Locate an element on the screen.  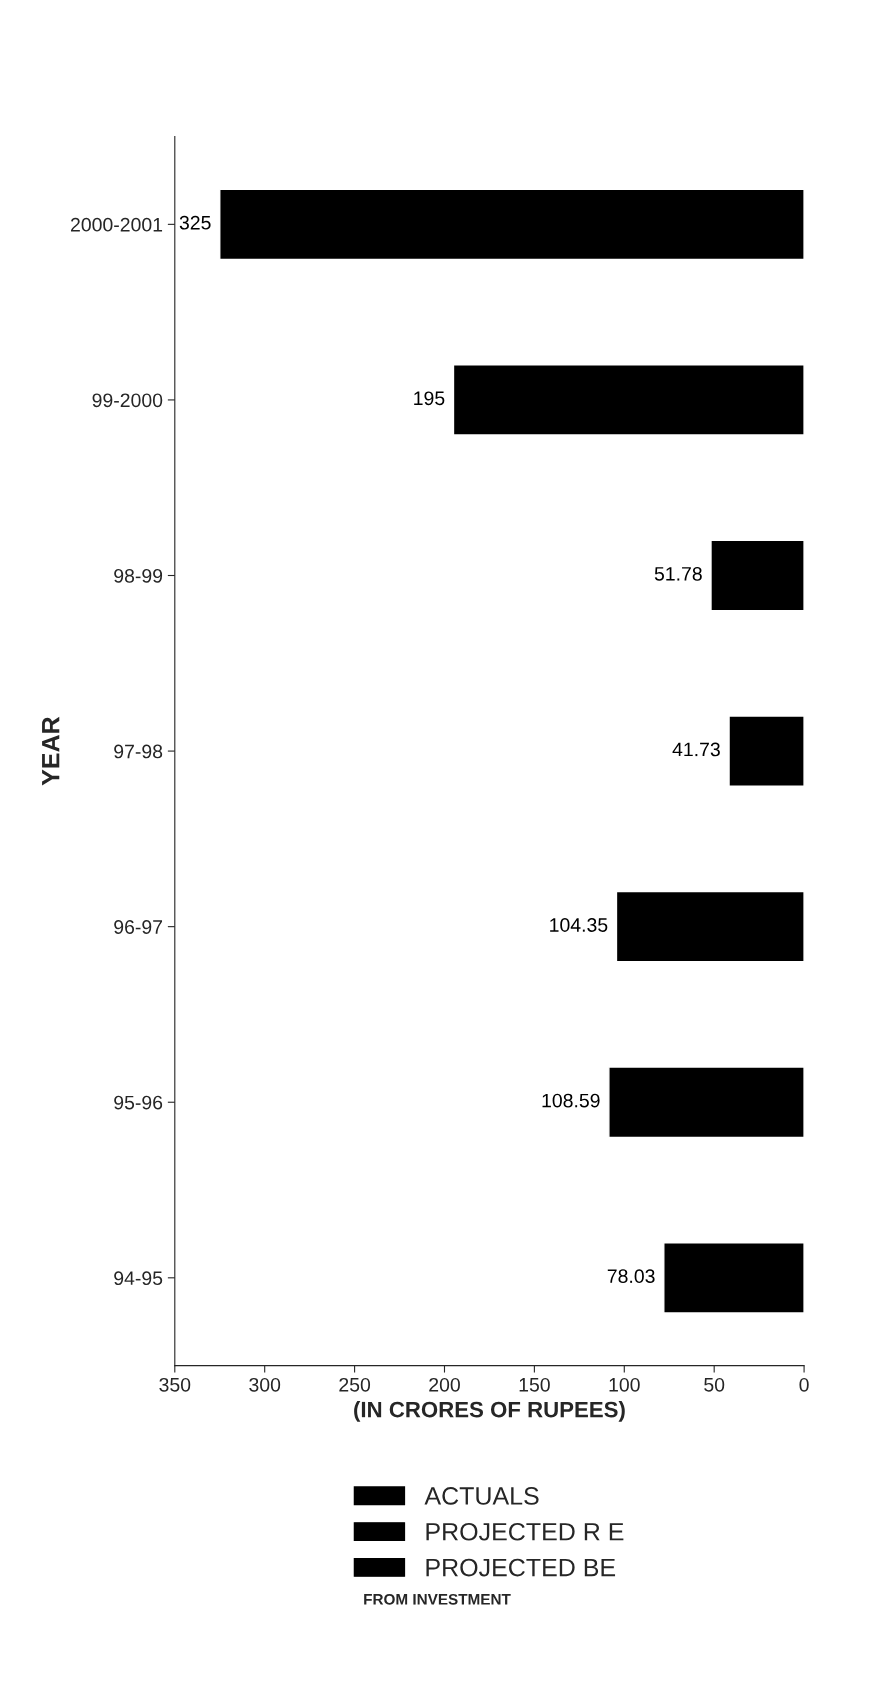
x-tick-label: 100 is located at coordinates (624, 1384).